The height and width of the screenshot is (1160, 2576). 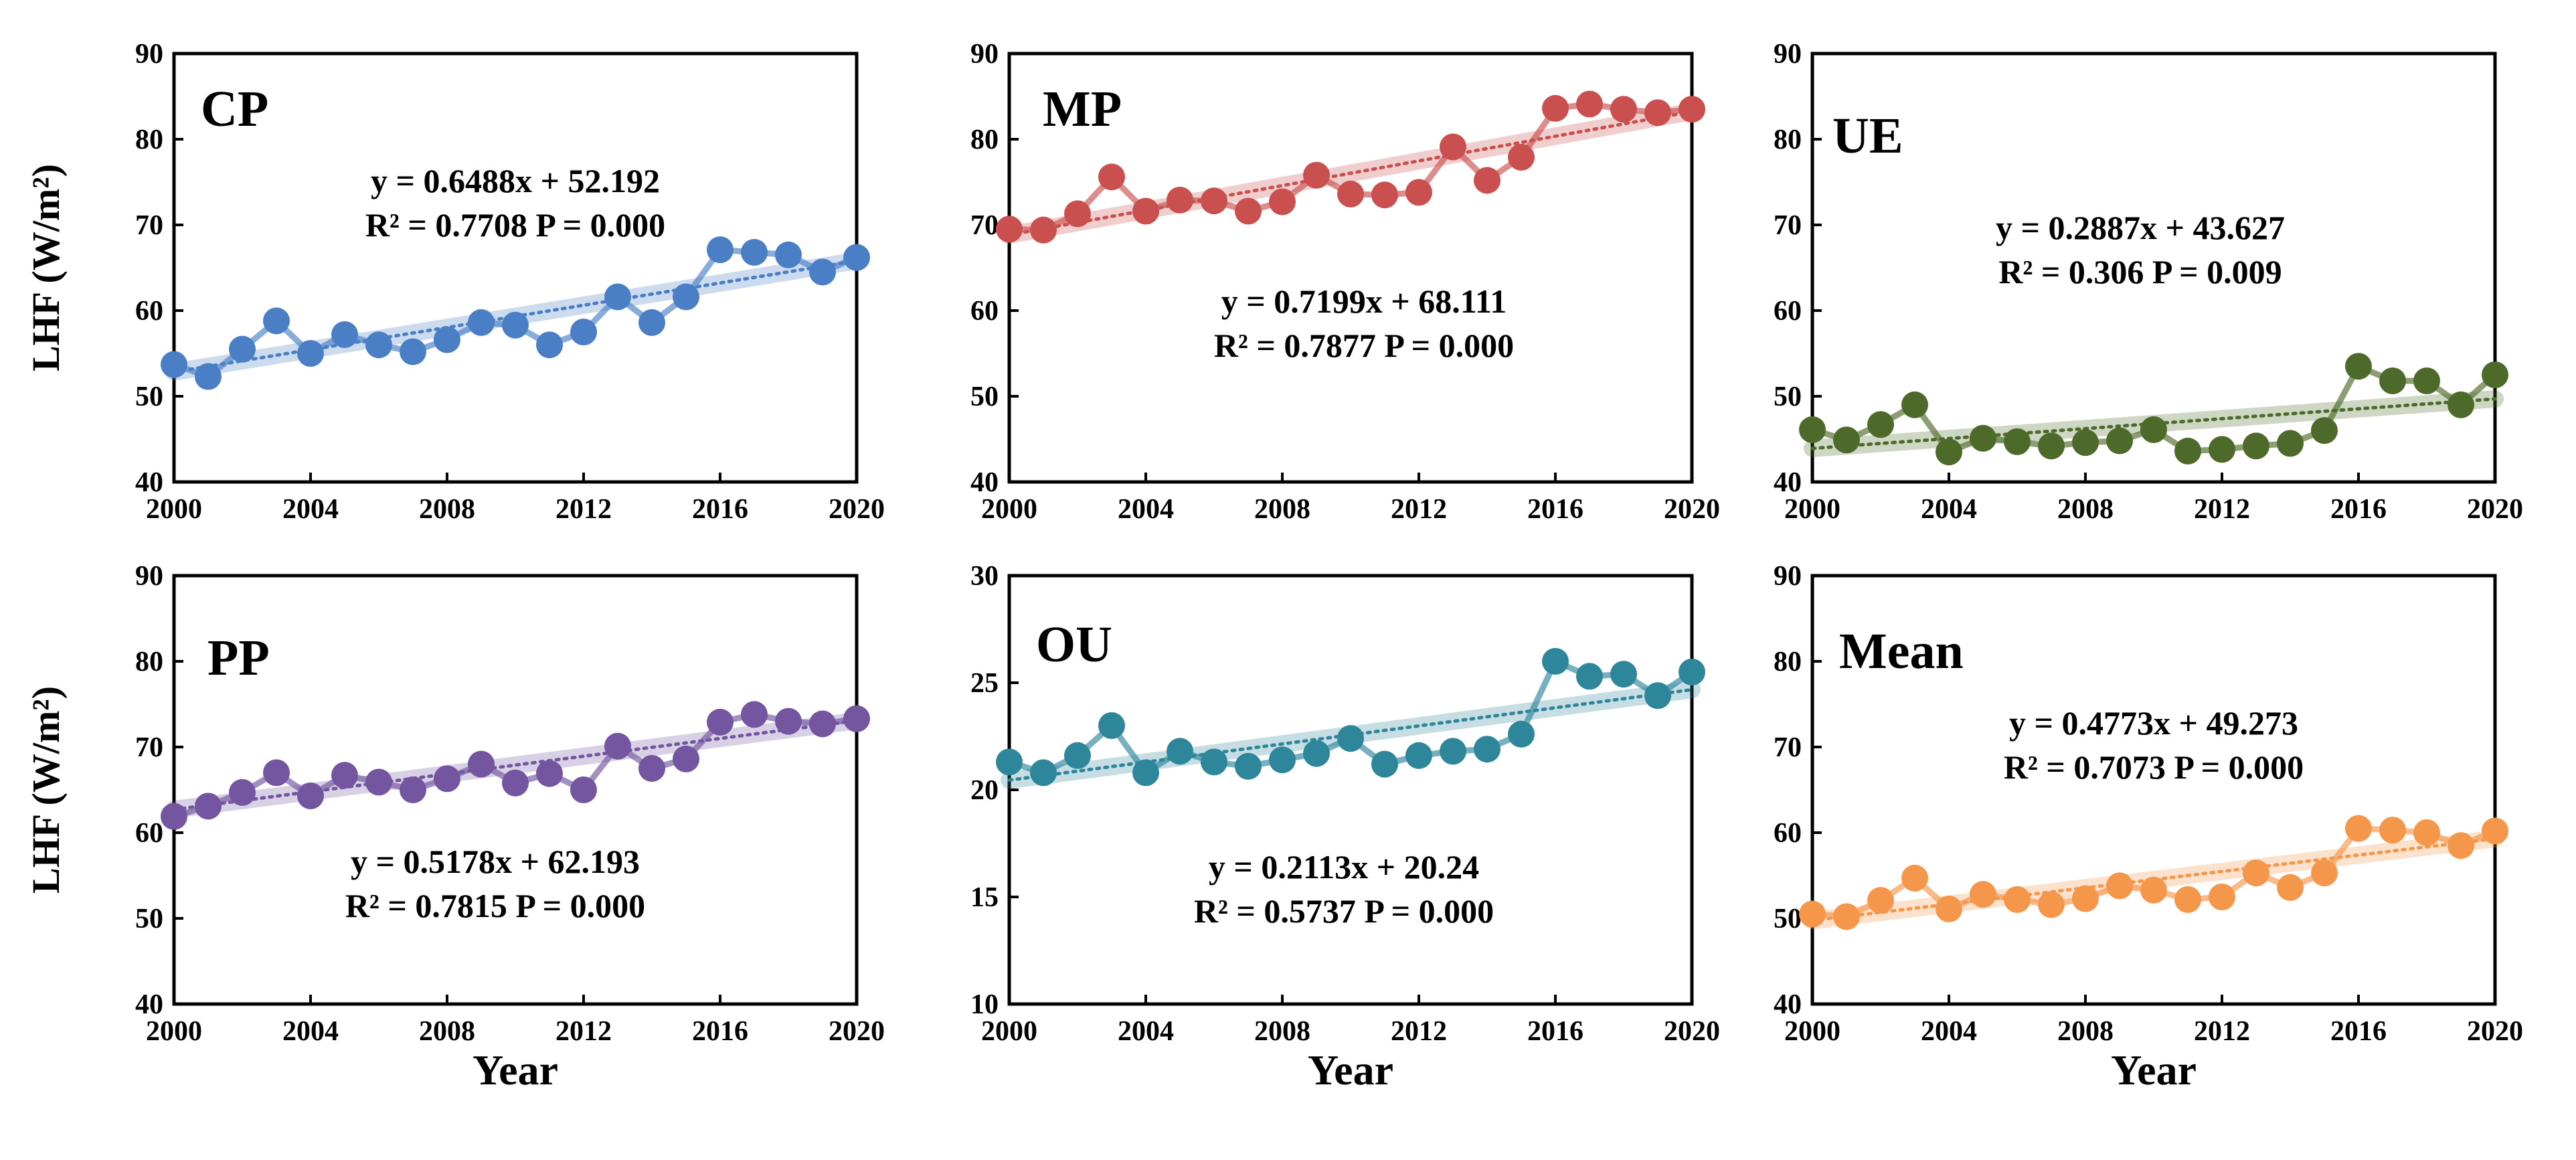 What do you see at coordinates (984, 790) in the screenshot?
I see `y-tick-label: 20` at bounding box center [984, 790].